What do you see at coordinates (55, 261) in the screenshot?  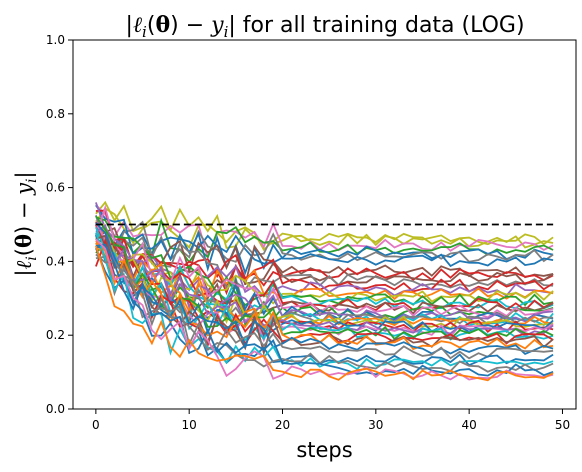 I see `y-tick-label: 0.4` at bounding box center [55, 261].